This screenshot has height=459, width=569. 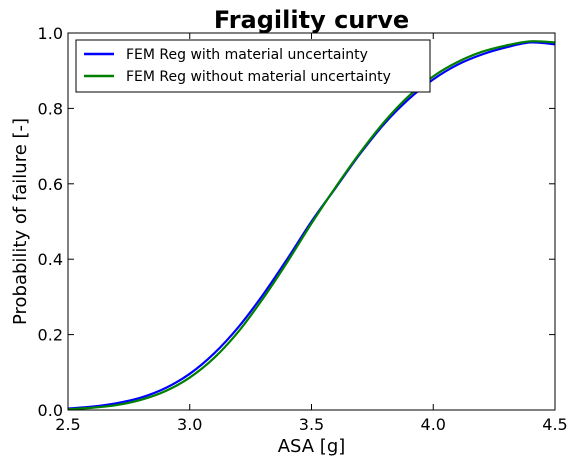 What do you see at coordinates (20, 221) in the screenshot?
I see `y-axis-label: Probability of failure [-]` at bounding box center [20, 221].